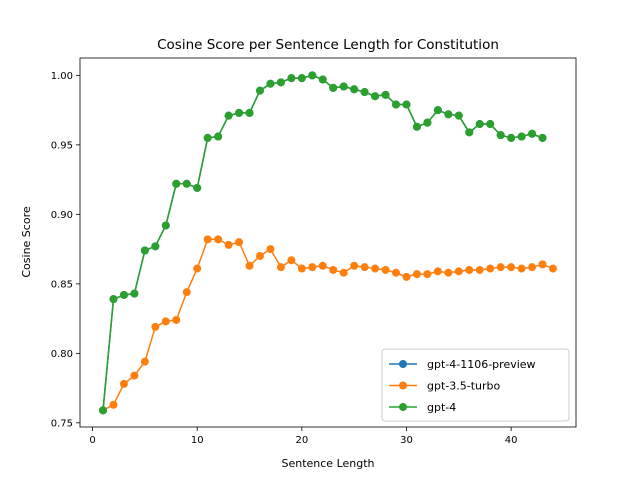 The image size is (640, 480). What do you see at coordinates (403, 407) in the screenshot?
I see `legend-swatch-marker` at bounding box center [403, 407].